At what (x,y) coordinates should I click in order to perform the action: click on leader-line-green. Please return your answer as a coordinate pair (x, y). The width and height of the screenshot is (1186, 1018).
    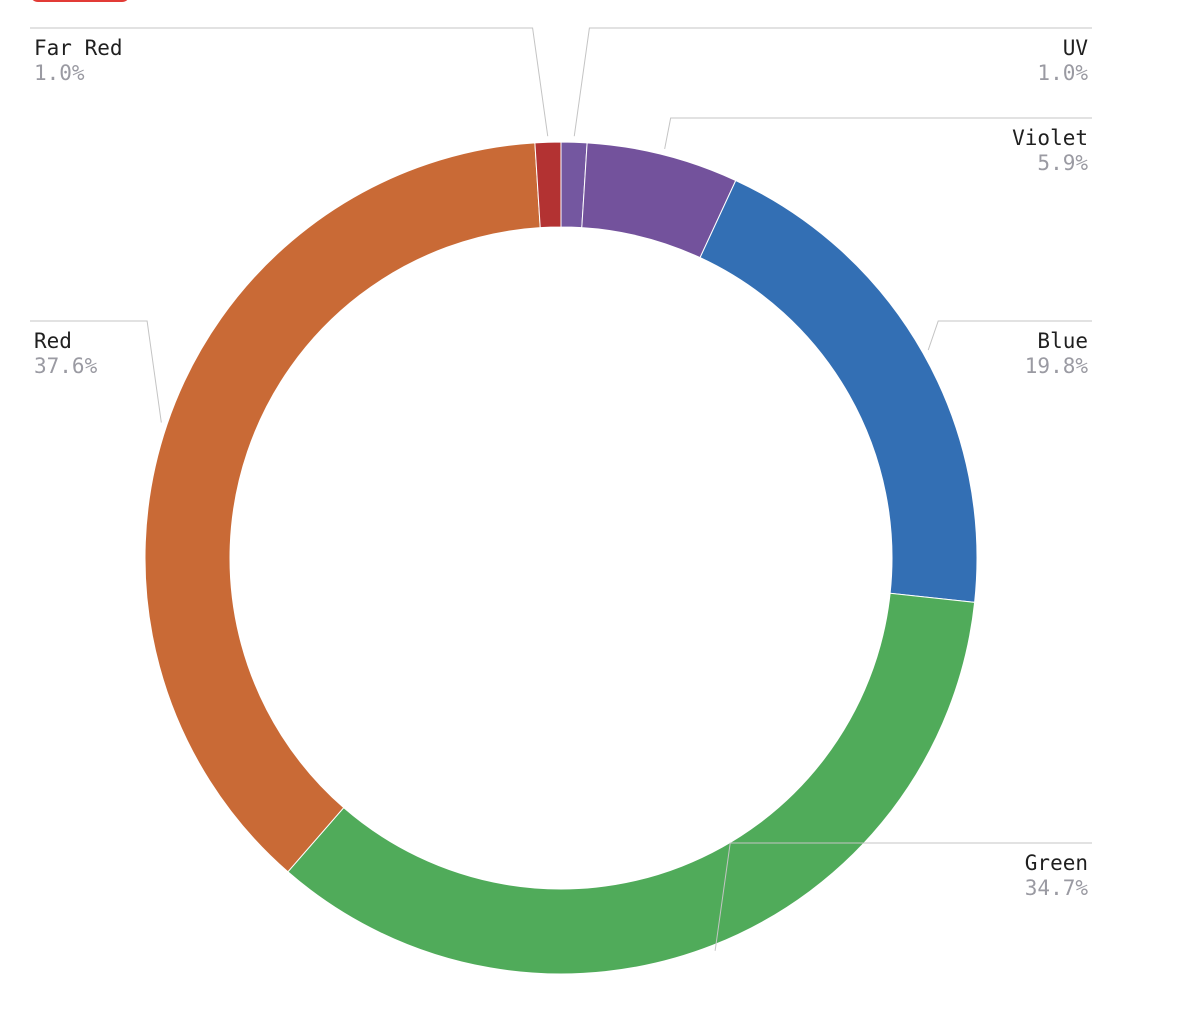
    Looking at the image, I should click on (903, 896).